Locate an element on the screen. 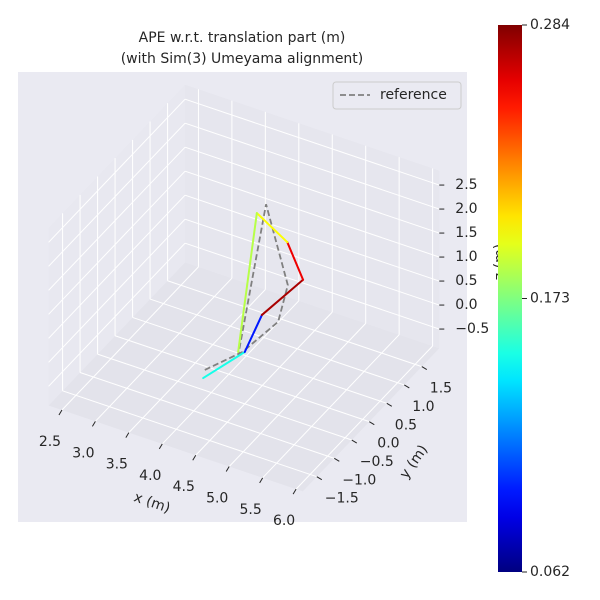 The height and width of the screenshot is (600, 600). y-tick-label: −1.5 is located at coordinates (342, 499).